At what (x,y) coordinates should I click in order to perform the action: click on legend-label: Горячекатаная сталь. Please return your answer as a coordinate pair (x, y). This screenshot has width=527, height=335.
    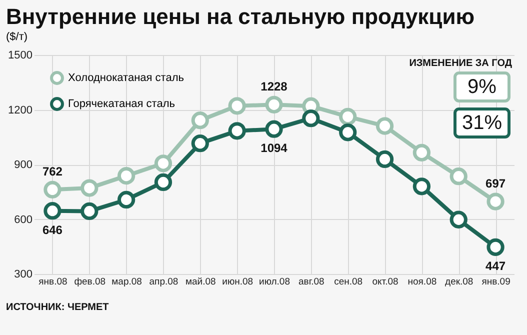
    Looking at the image, I should click on (122, 104).